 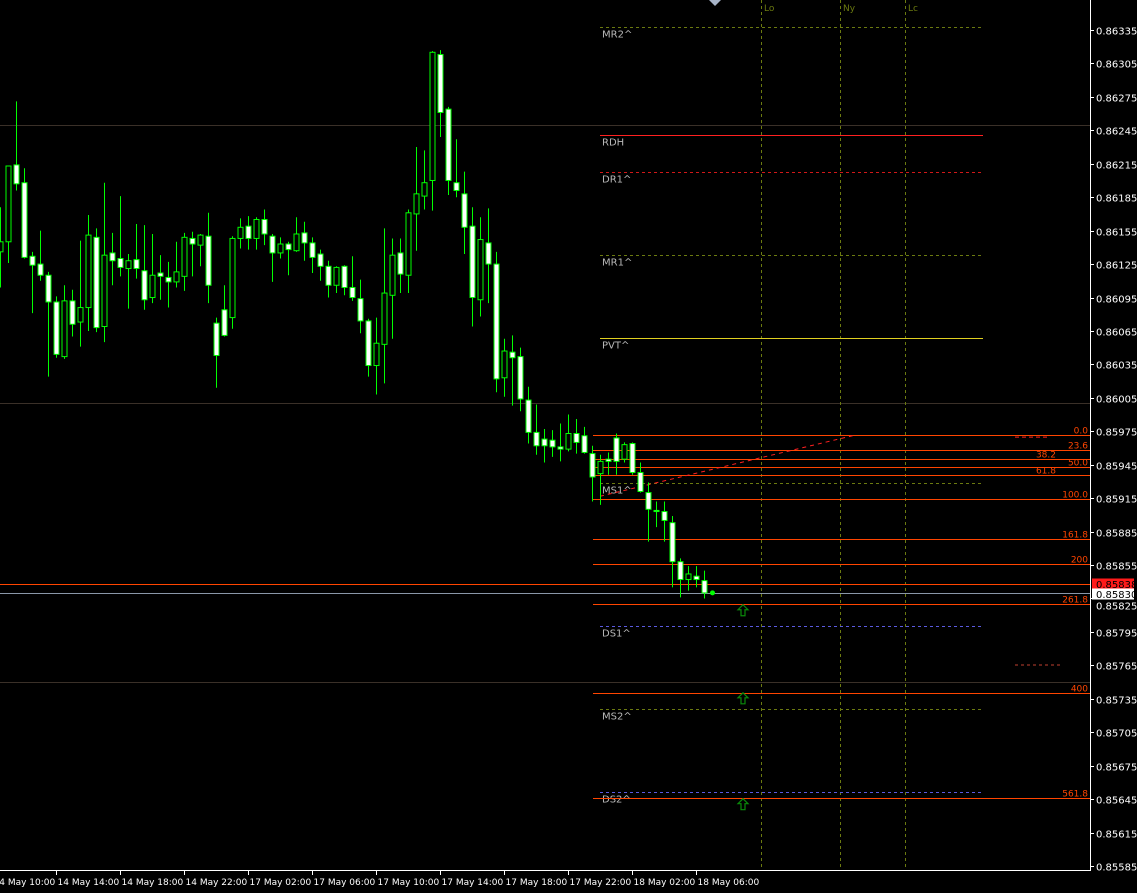 I want to click on fib-level-label: 61.8, so click(x=1046, y=472).